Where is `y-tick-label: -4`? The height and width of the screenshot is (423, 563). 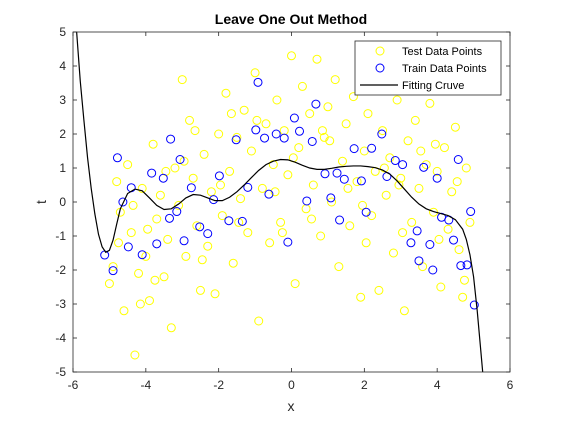
y-tick-label: -4 is located at coordinates (60, 338).